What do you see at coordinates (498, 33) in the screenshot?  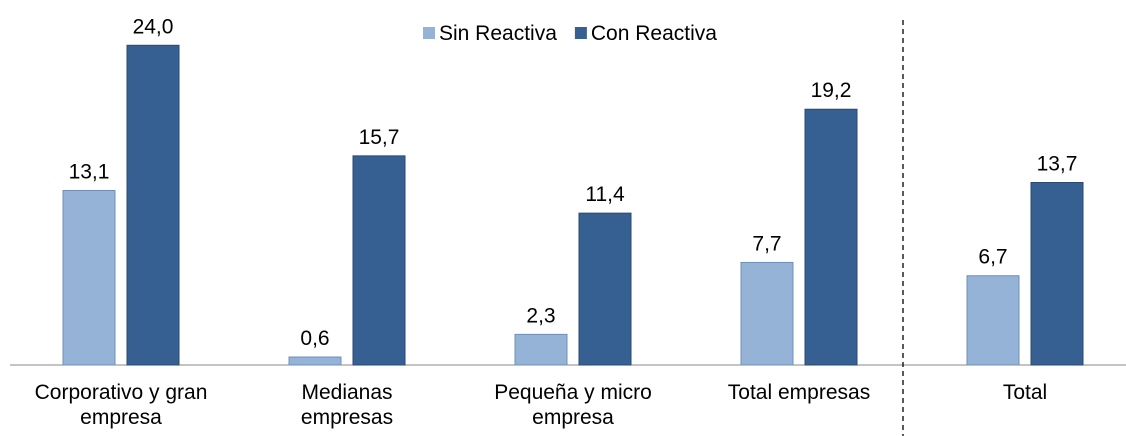 I see `legend-label: Sin Reactiva` at bounding box center [498, 33].